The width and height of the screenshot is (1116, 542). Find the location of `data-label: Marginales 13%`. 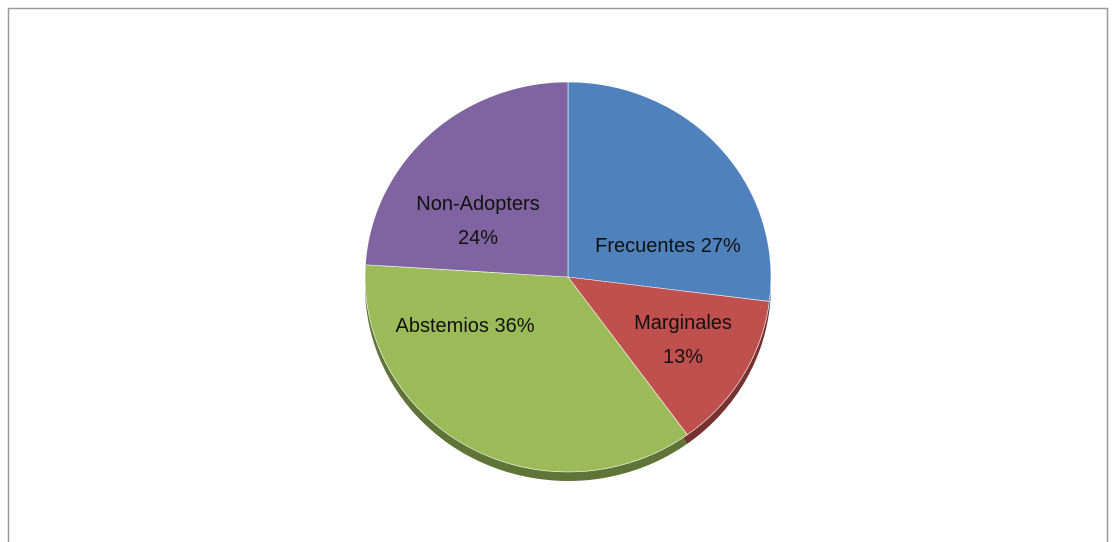

data-label: Marginales 13% is located at coordinates (683, 340).